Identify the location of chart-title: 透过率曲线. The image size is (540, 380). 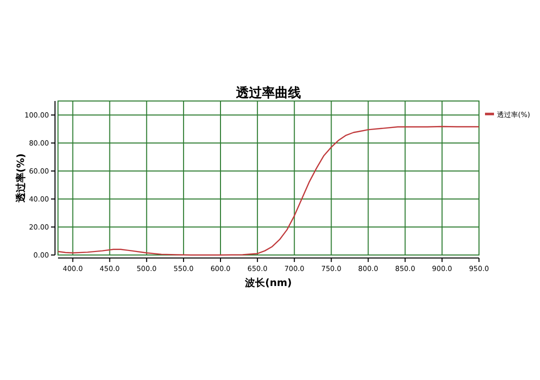
(268, 93).